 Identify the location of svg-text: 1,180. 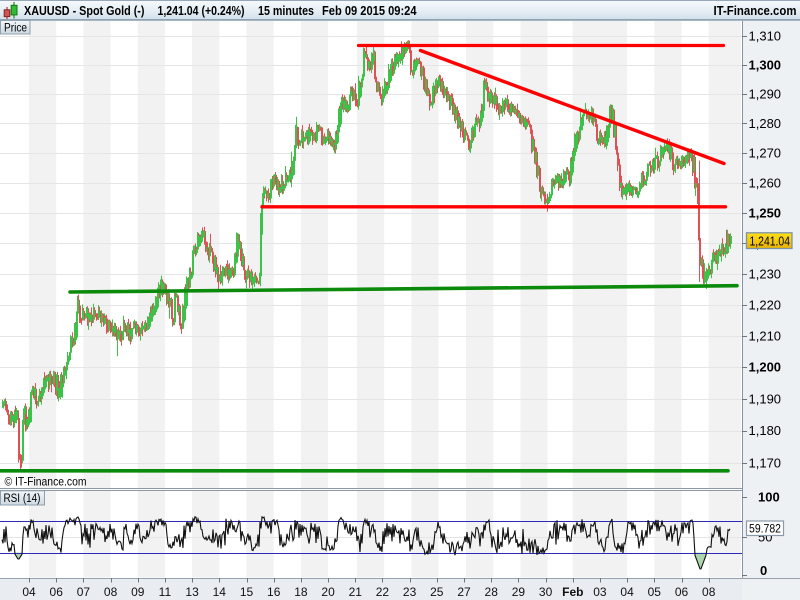
(765, 430).